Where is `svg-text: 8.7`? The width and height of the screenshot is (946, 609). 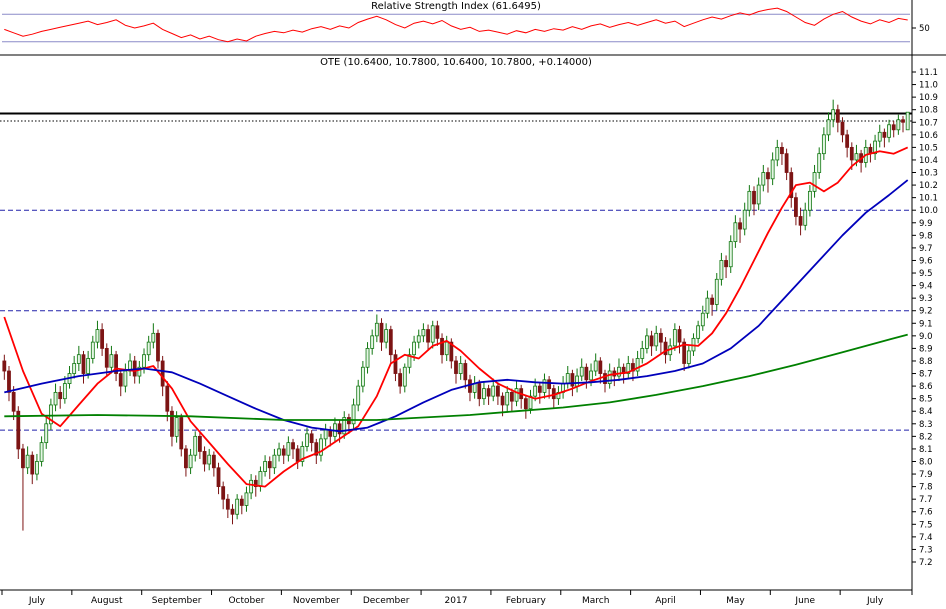 svg-text: 8.7 is located at coordinates (926, 375).